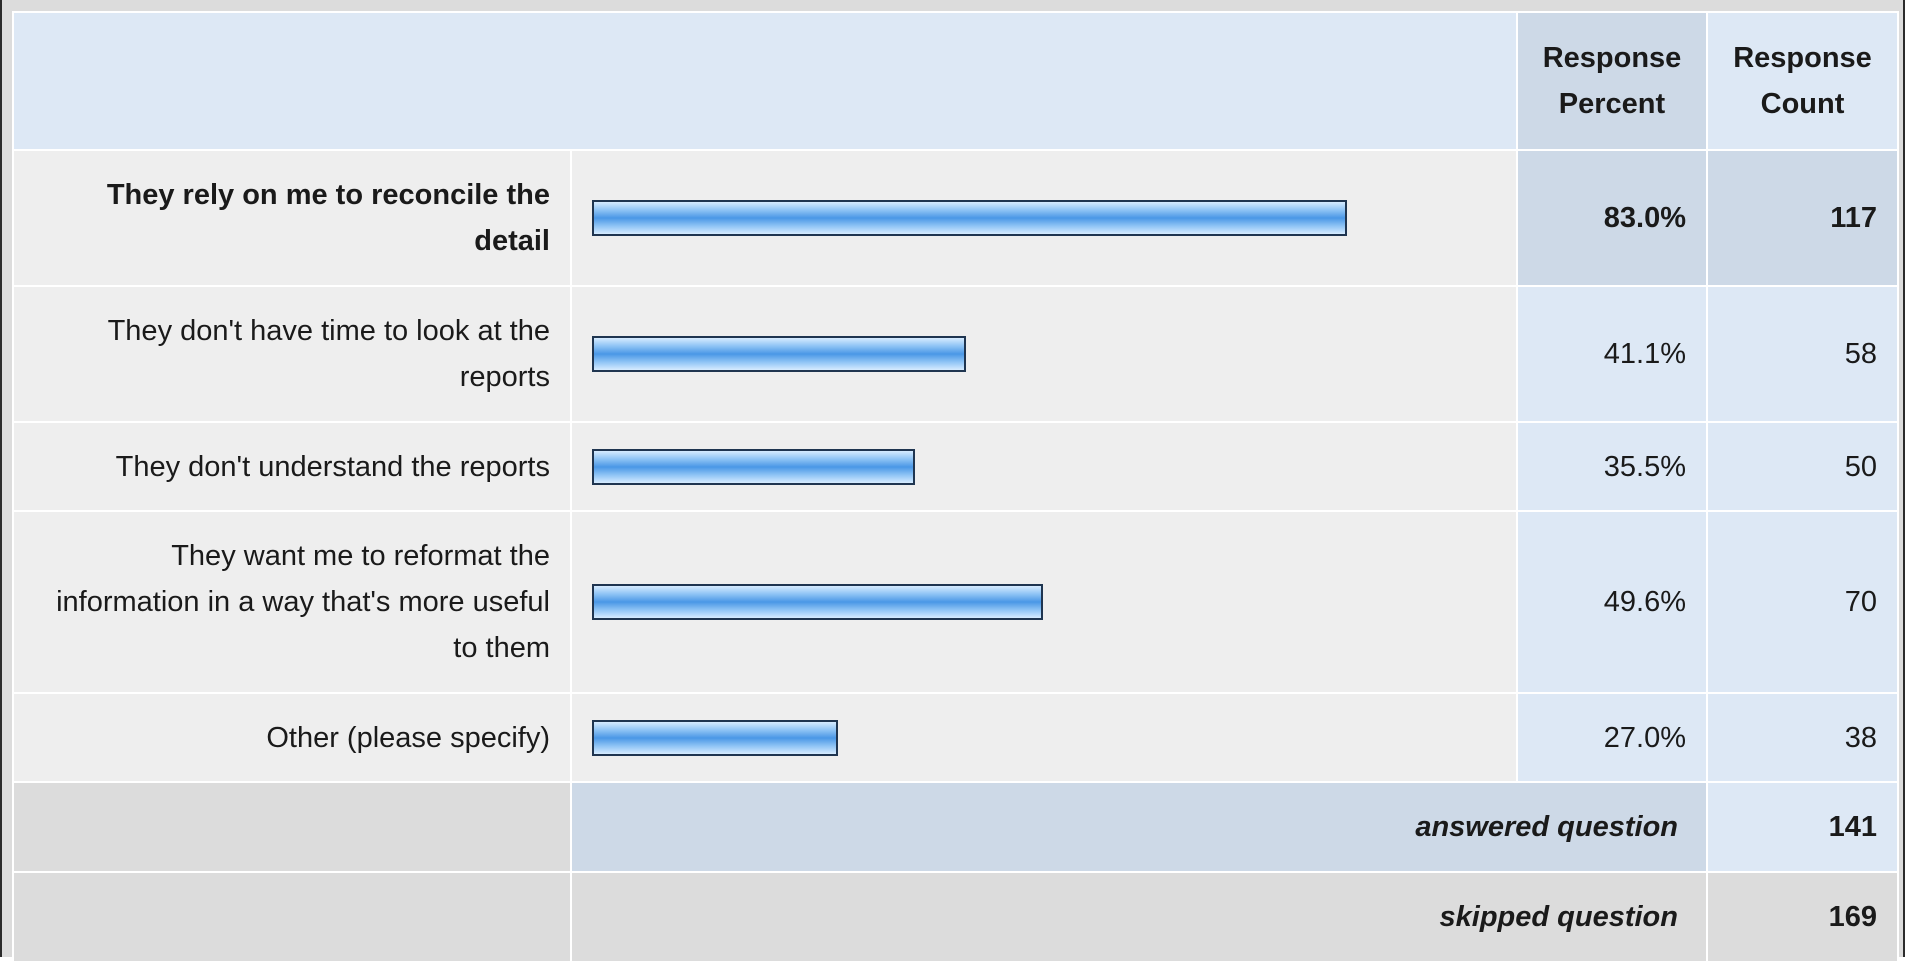  I want to click on response-percent: 27.0%, so click(1612, 737).